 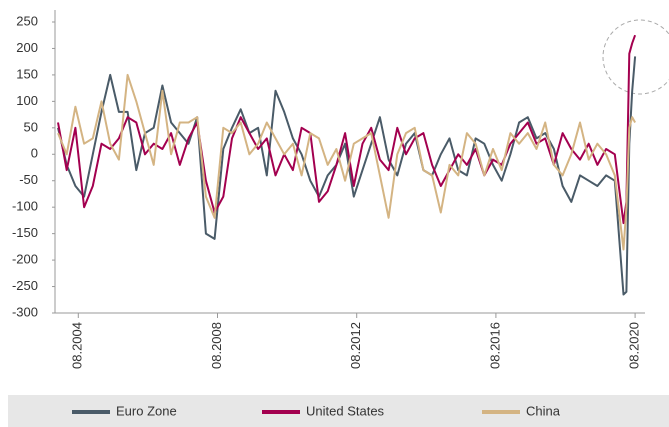 I want to click on y-tick-label: 100, so click(x=27, y=100).